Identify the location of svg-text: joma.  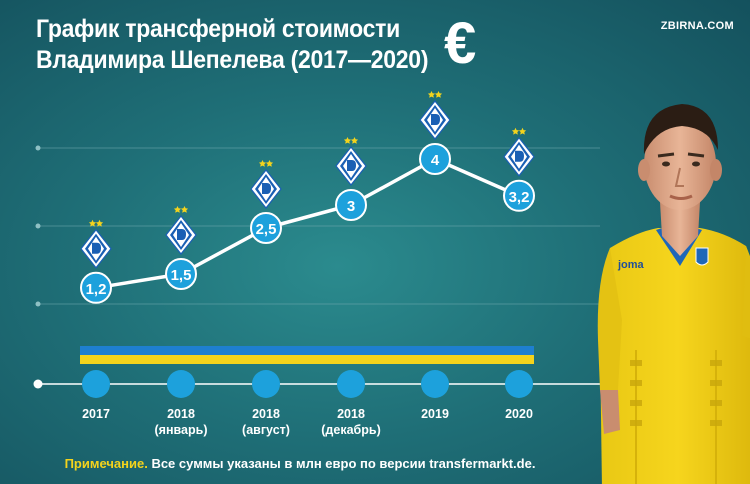
(631, 265).